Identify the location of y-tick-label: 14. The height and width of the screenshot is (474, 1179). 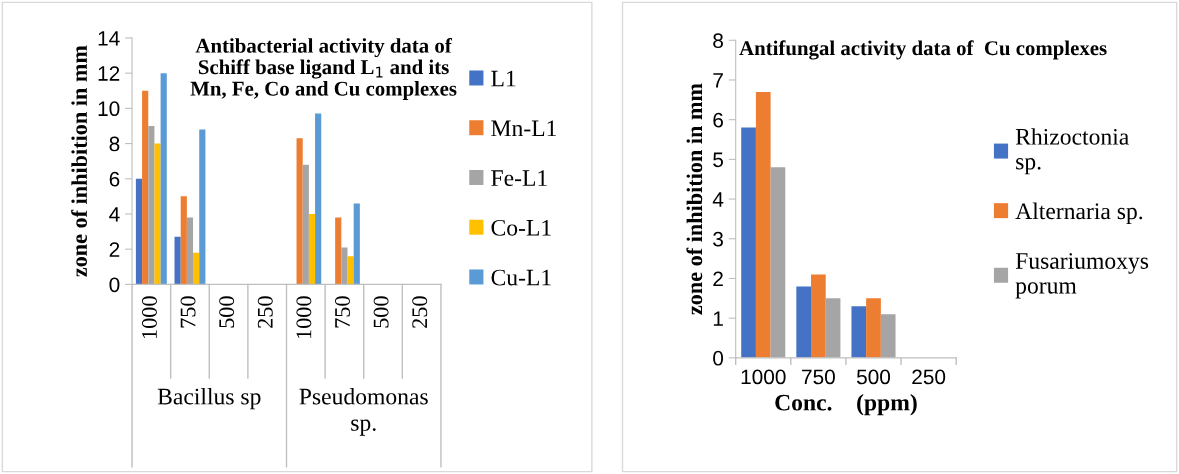
(109, 38).